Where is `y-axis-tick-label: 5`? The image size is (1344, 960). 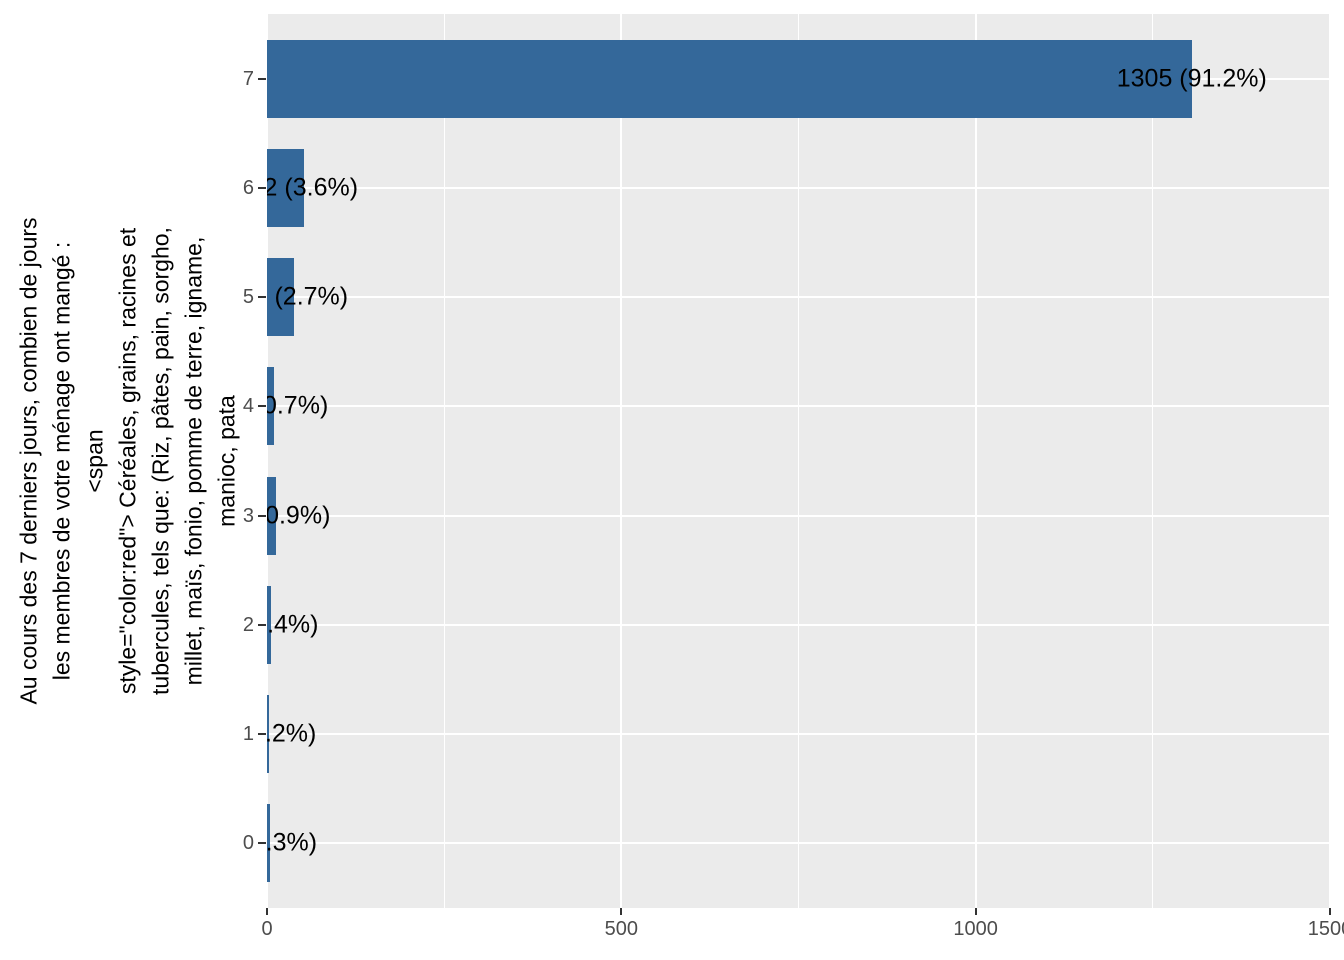 y-axis-tick-label: 5 is located at coordinates (248, 297).